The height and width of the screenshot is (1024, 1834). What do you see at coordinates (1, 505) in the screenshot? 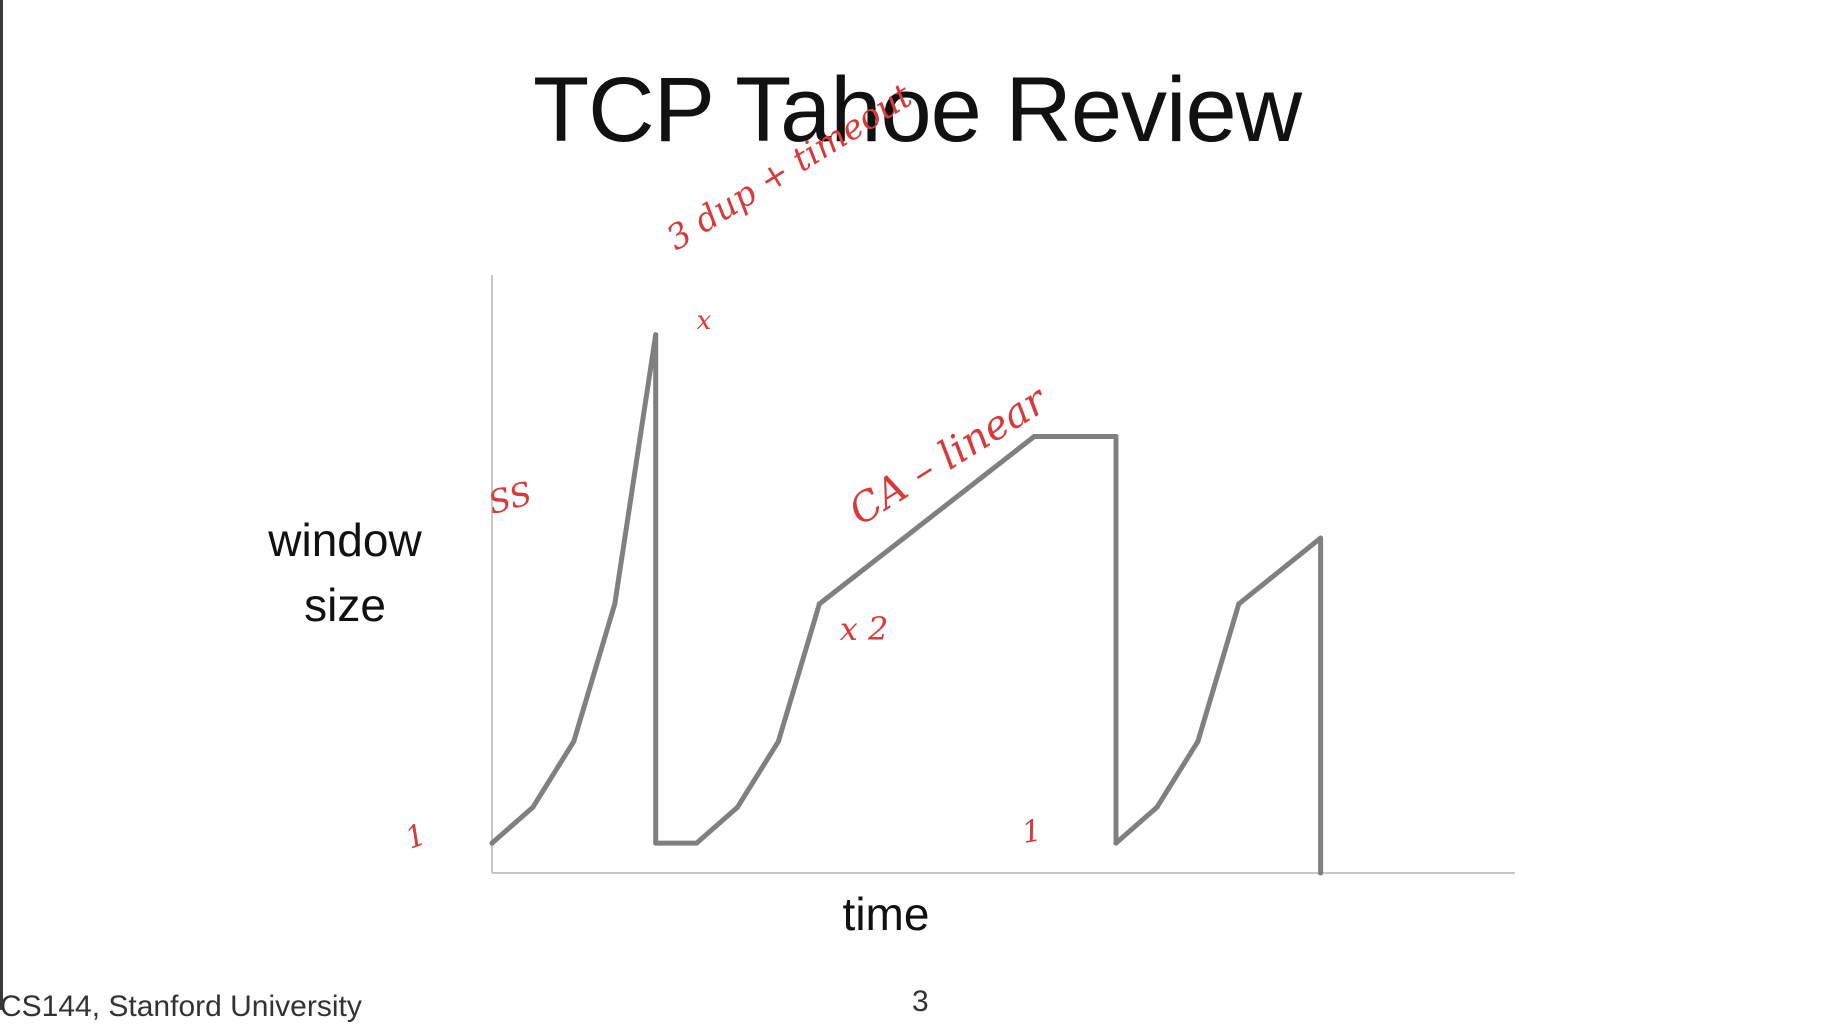
I see `slide-left-border` at bounding box center [1, 505].